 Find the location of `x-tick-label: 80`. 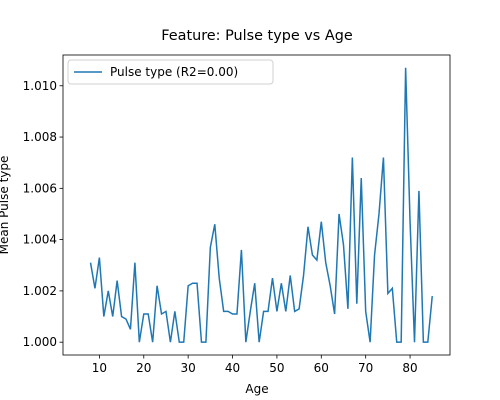

x-tick-label: 80 is located at coordinates (409, 368).